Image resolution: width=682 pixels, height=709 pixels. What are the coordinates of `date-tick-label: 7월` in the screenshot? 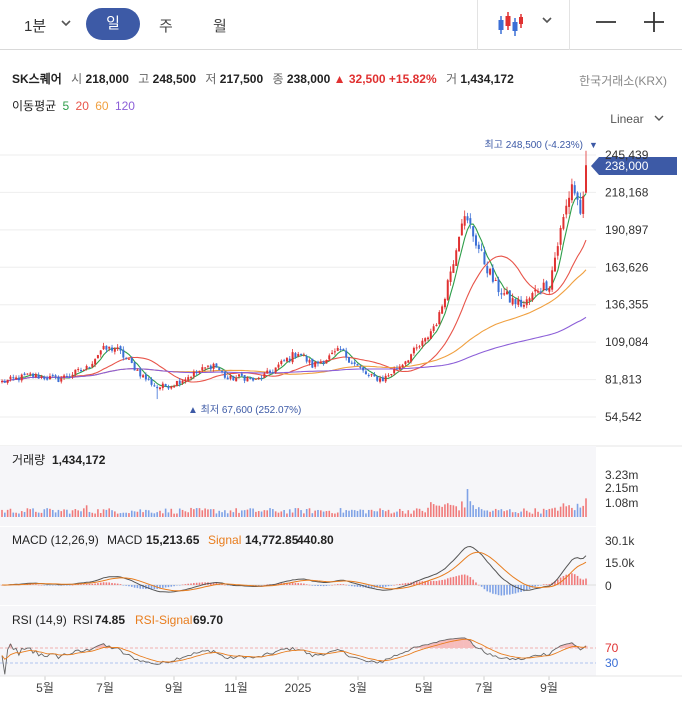 It's located at (484, 688).